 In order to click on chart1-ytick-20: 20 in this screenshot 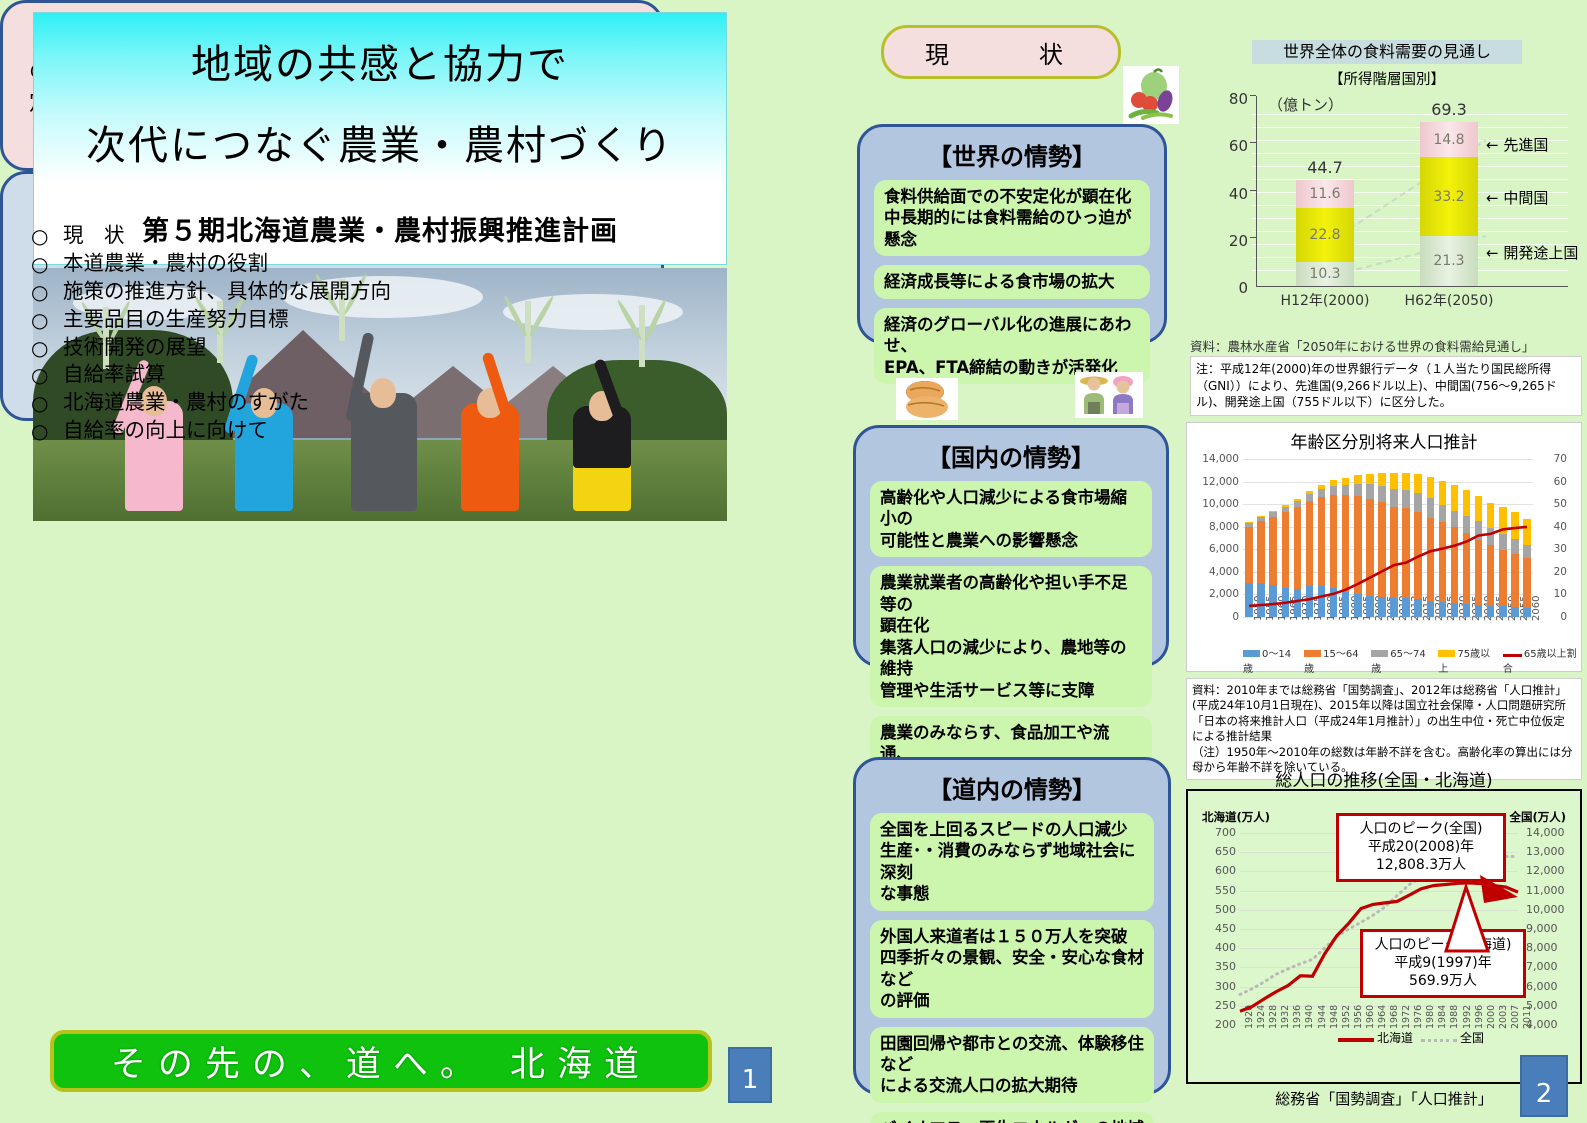, I will do `click(1238, 241)`.